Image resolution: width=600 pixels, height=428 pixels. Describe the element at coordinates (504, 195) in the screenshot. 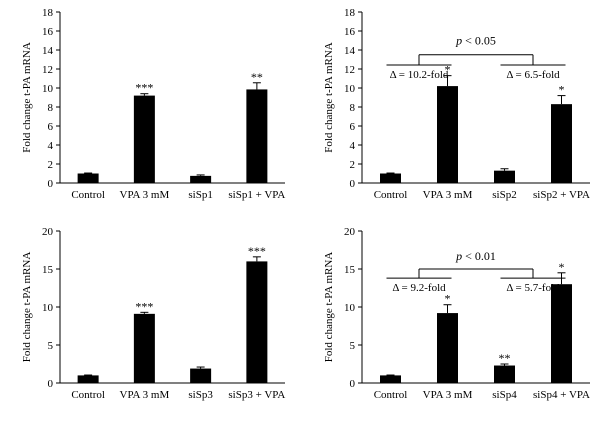

I see `category-label: siSp2` at that location.